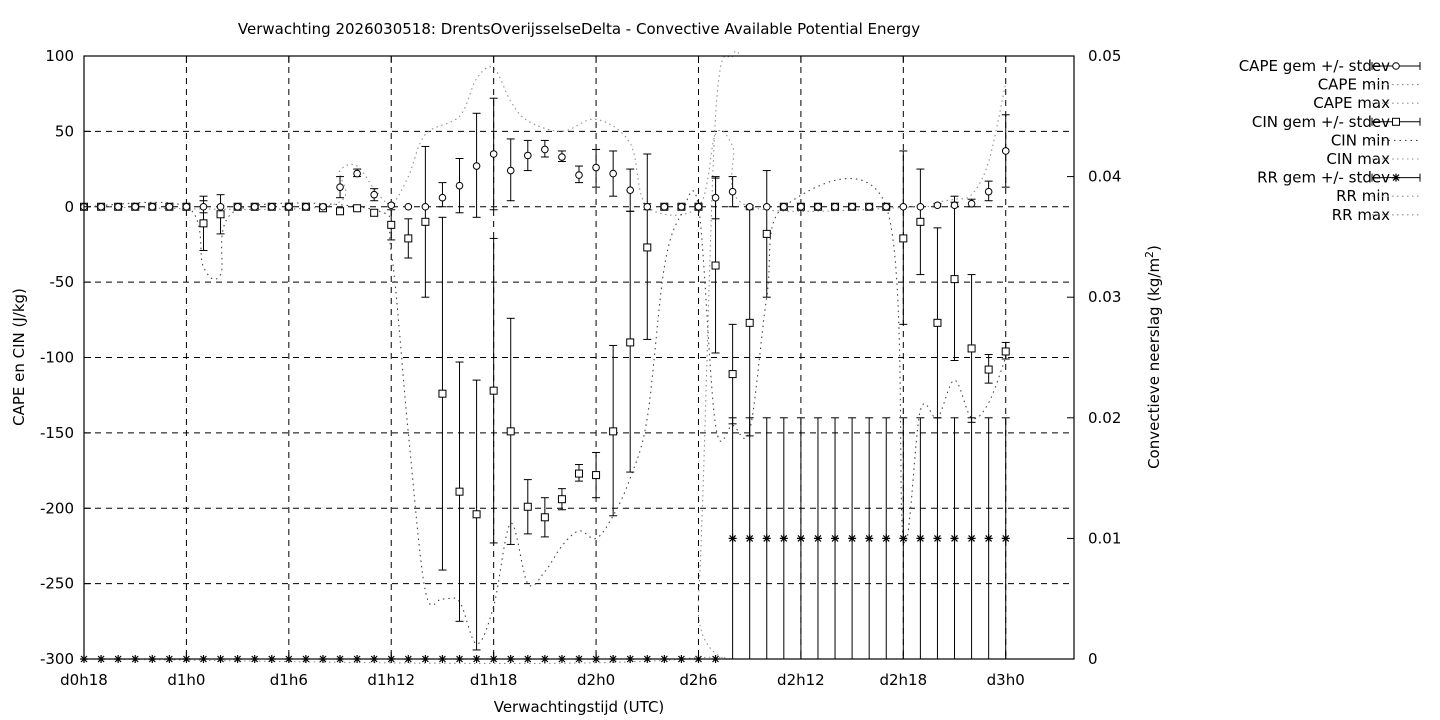 The image size is (1440, 720). I want to click on x-tick-label: d2h12, so click(801, 680).